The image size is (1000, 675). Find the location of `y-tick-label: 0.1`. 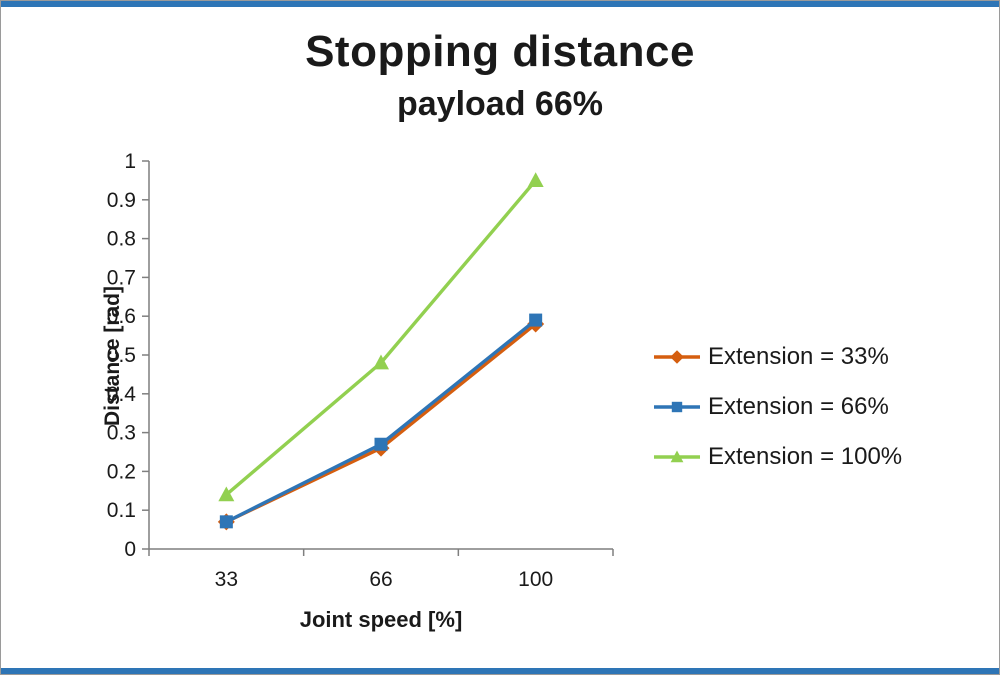

y-tick-label: 0.1 is located at coordinates (121, 510).